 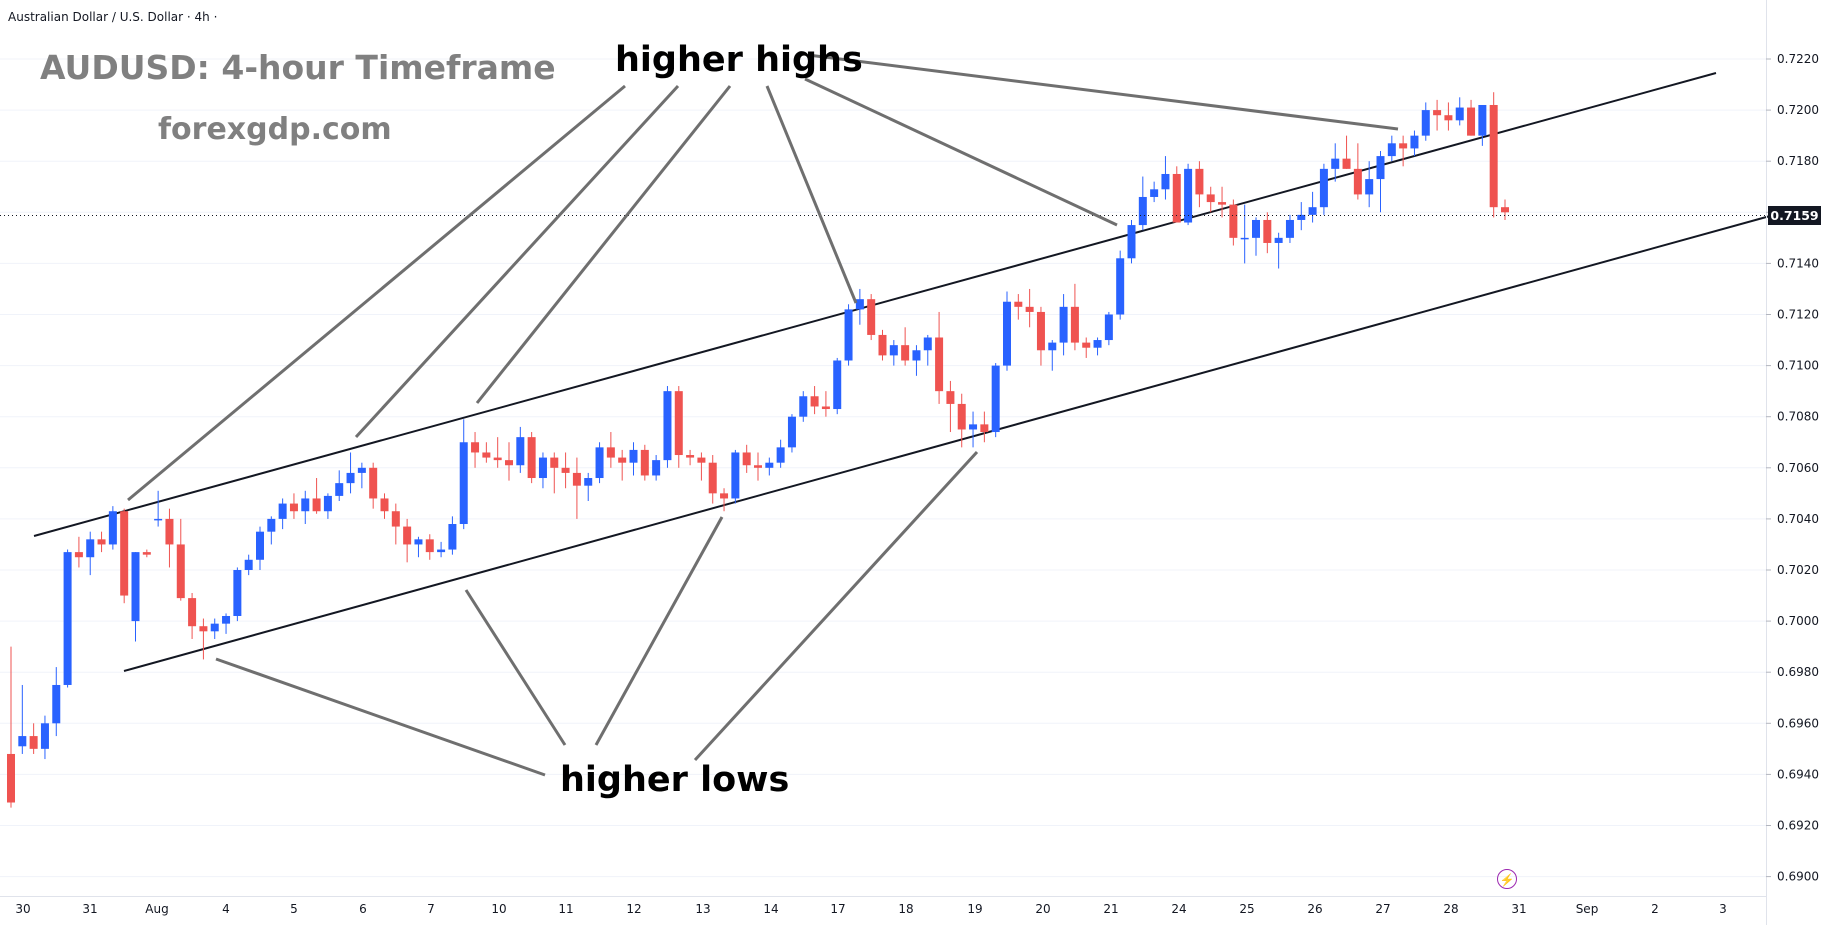 What do you see at coordinates (1798, 877) in the screenshot?
I see `price-tick-label: 0.6900` at bounding box center [1798, 877].